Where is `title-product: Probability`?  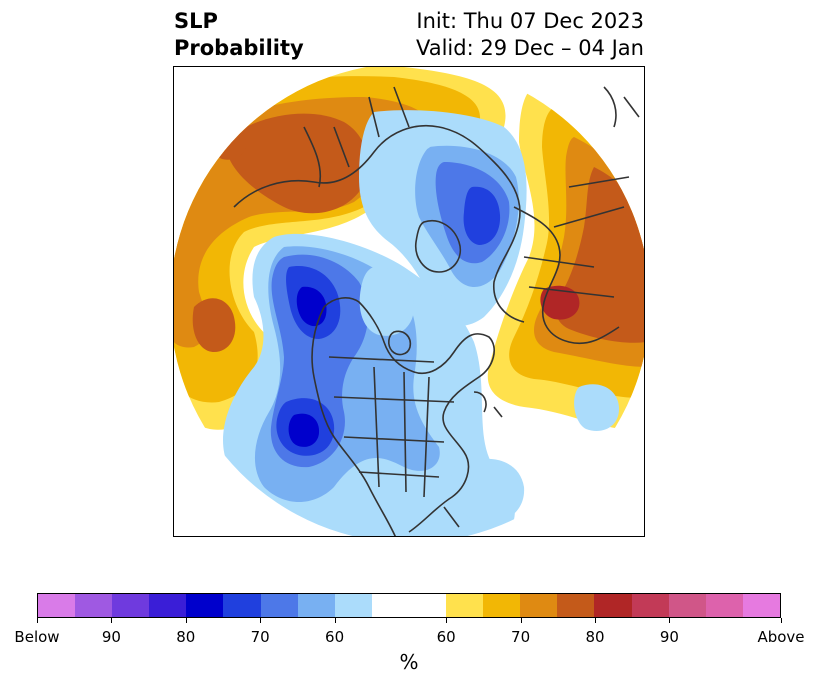
title-product: Probability is located at coordinates (239, 48).